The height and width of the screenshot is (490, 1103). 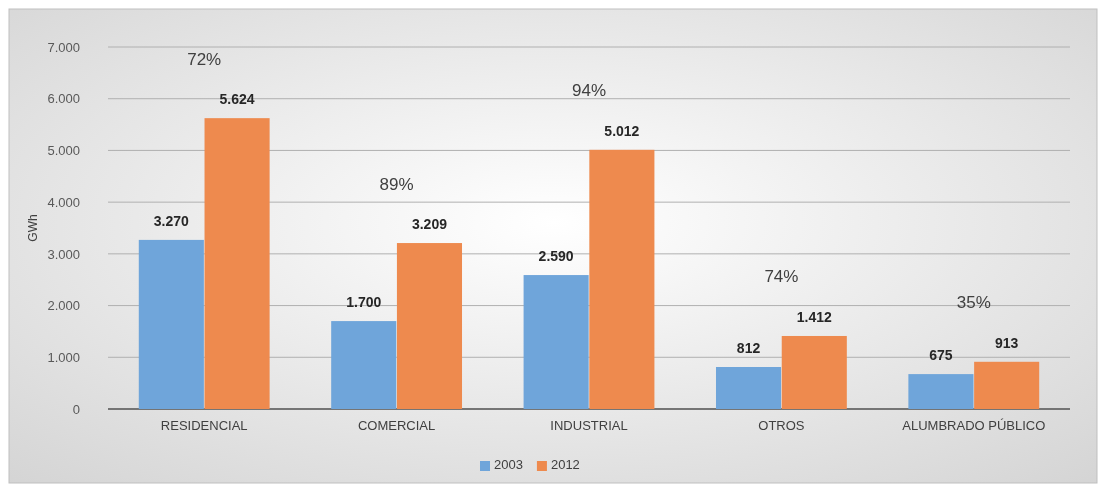 I want to click on y-axis-title: GWh, so click(x=33, y=228).